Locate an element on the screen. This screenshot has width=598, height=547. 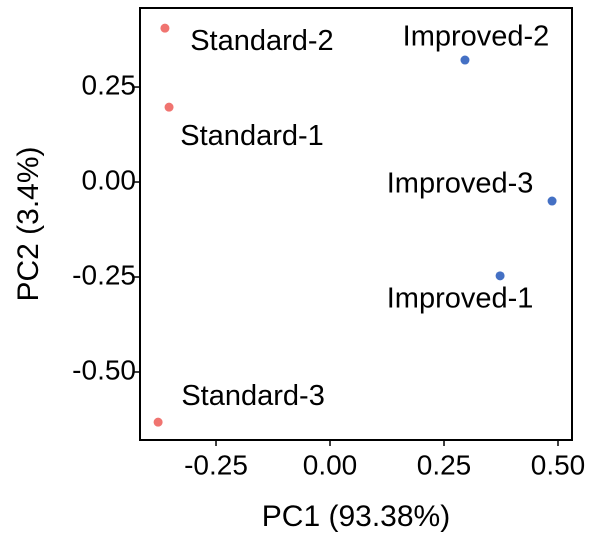
point-label: Improved-2 is located at coordinates (476, 37).